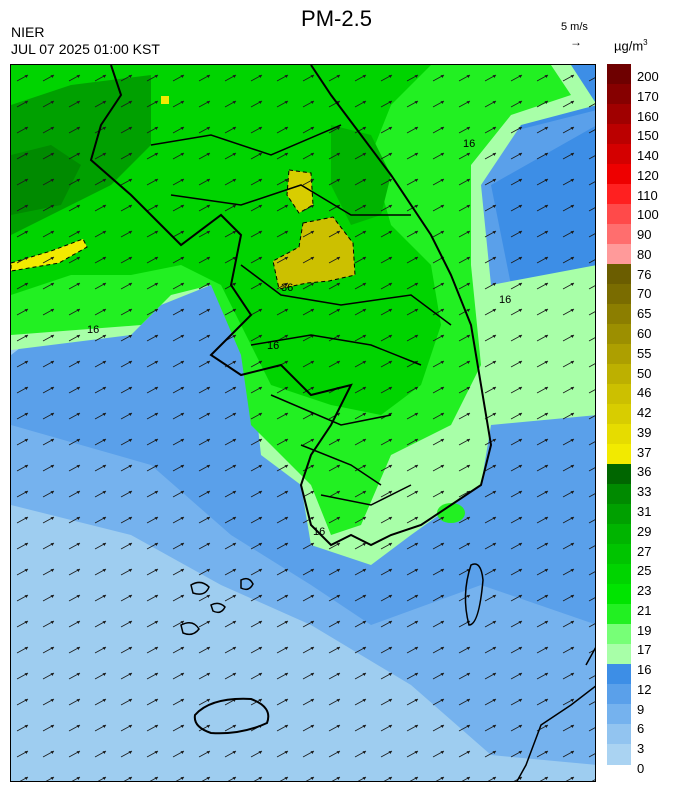  I want to click on colorbar-tick-label: 17, so click(644, 650).